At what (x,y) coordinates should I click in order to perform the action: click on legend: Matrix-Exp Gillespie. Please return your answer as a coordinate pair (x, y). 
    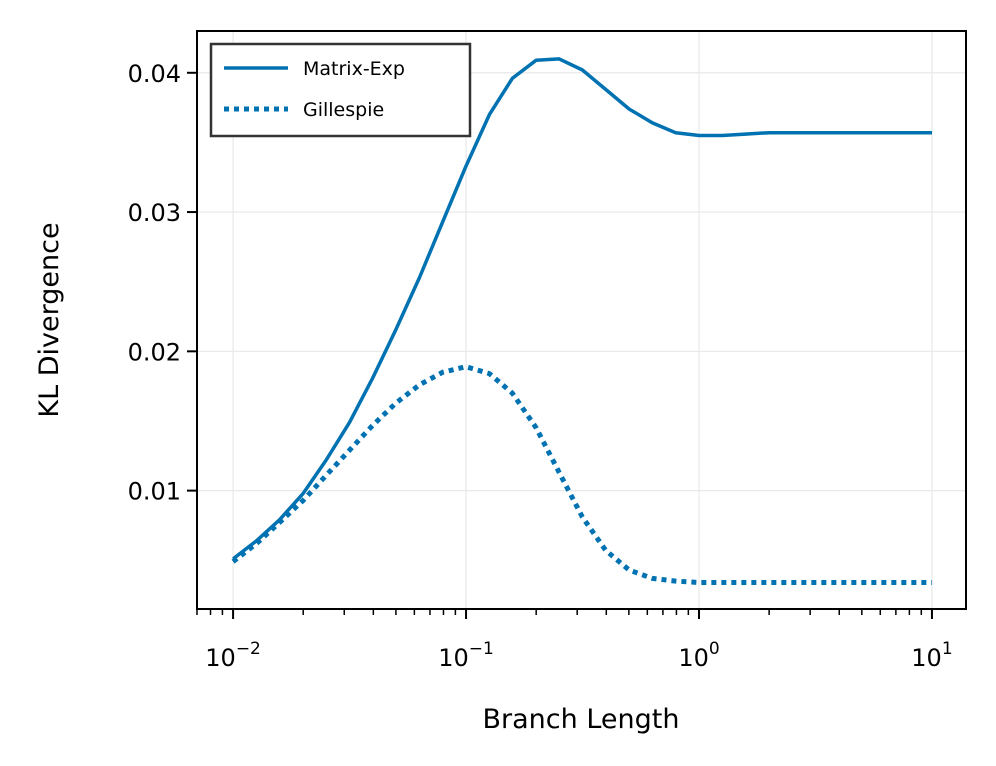
    Looking at the image, I should click on (340, 90).